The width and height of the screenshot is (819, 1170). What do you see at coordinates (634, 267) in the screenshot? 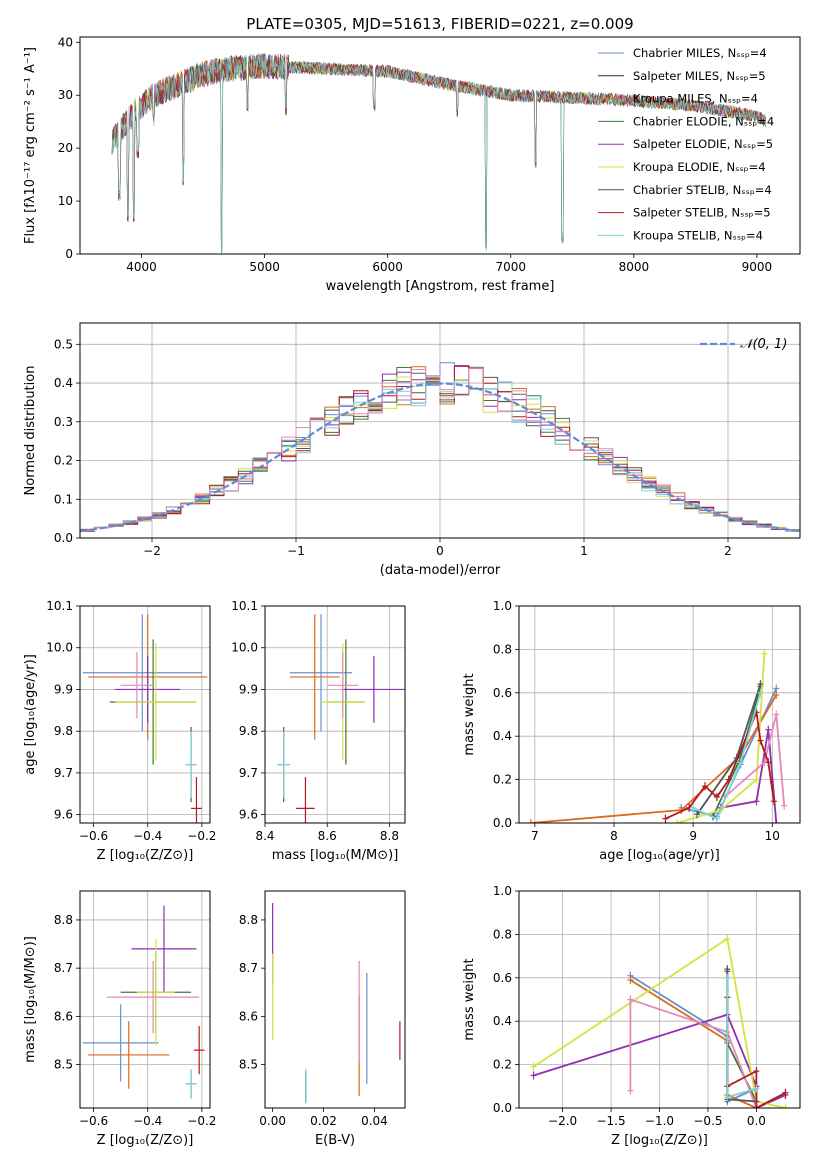
I see `x-tick-label: 8000` at bounding box center [634, 267].